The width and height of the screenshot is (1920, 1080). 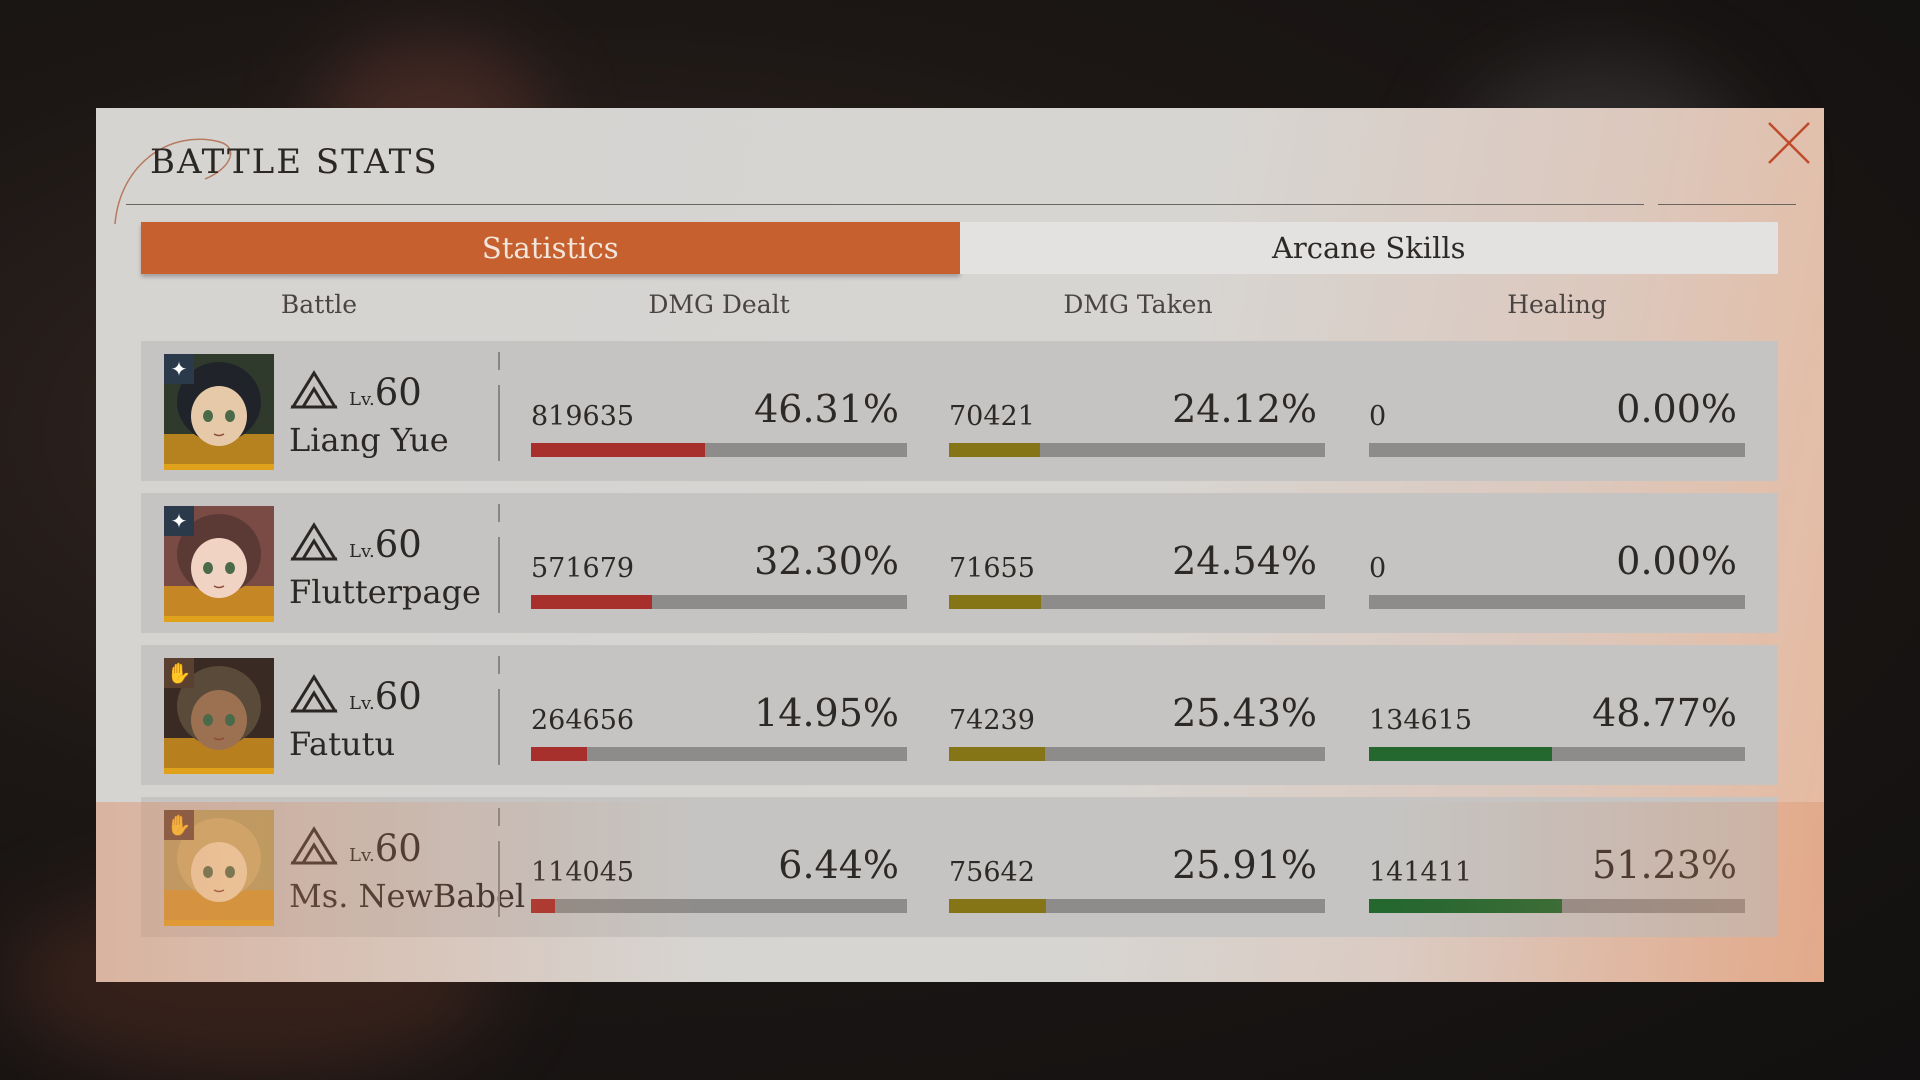 What do you see at coordinates (1244, 713) in the screenshot?
I see `dmg-taken-percent: 25.43%` at bounding box center [1244, 713].